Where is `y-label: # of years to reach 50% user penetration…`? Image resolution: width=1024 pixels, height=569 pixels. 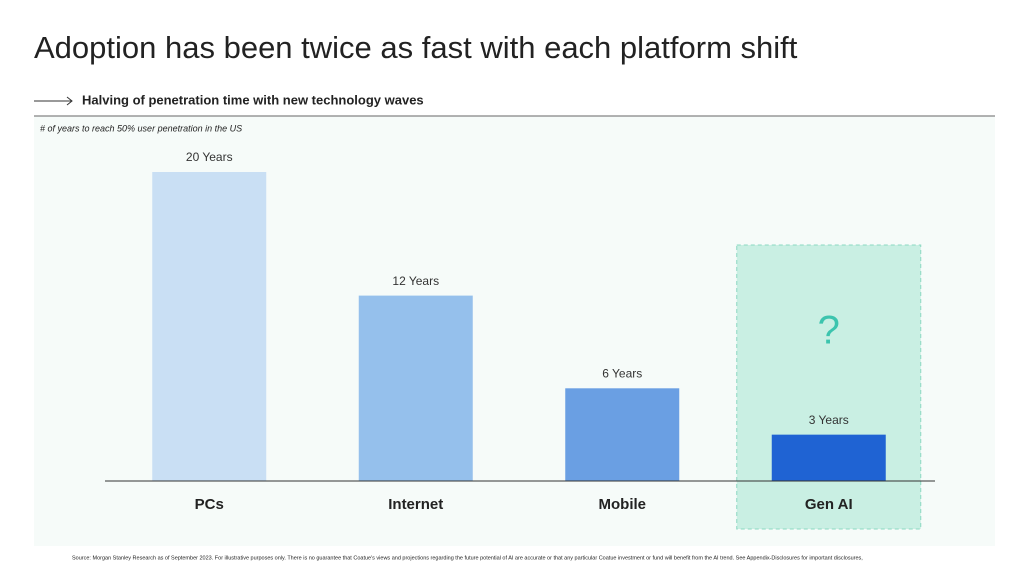 y-label: # of years to reach 50% user penetration… is located at coordinates (141, 128).